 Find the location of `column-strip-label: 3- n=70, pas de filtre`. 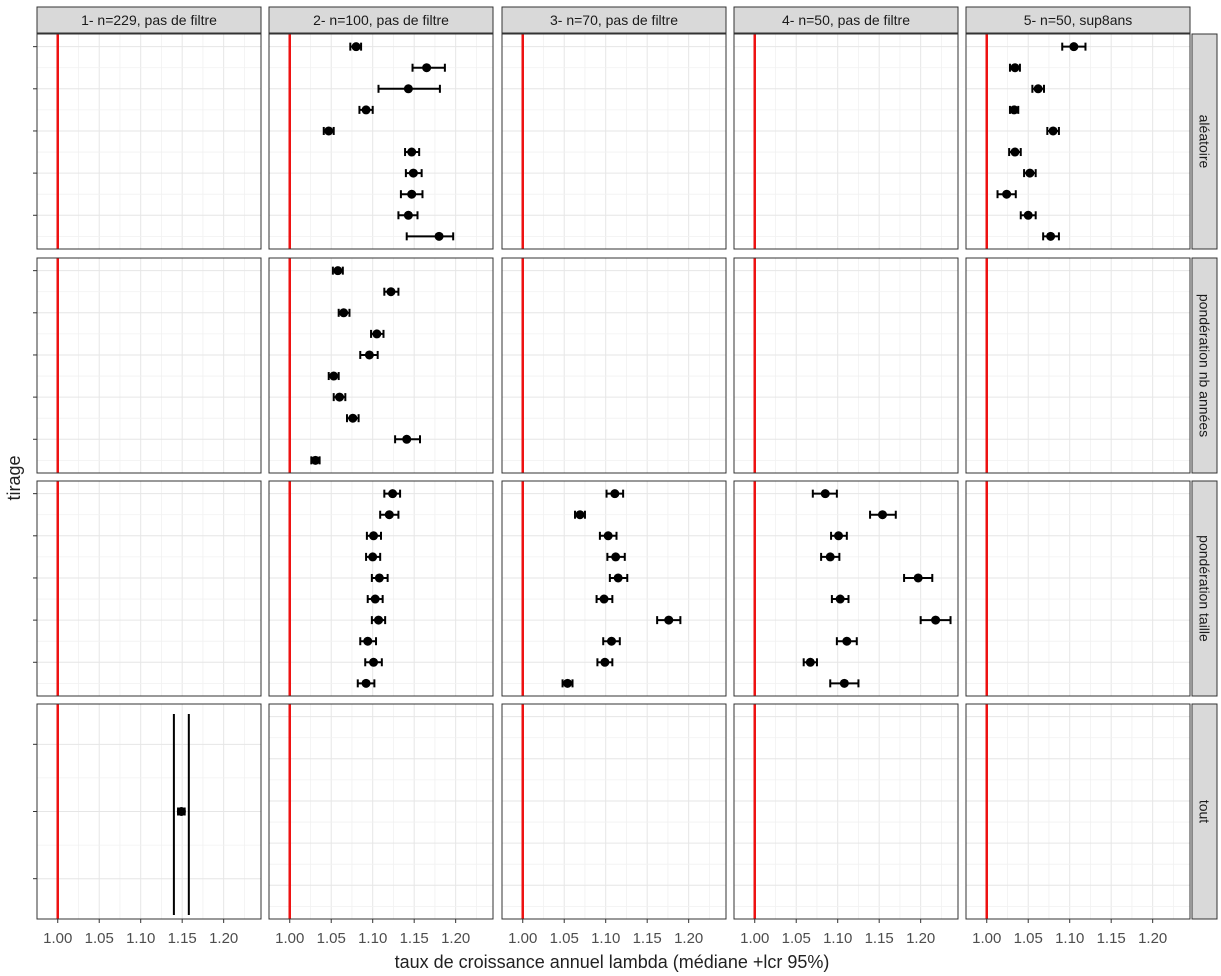

column-strip-label: 3- n=70, pas de filtre is located at coordinates (614, 20).